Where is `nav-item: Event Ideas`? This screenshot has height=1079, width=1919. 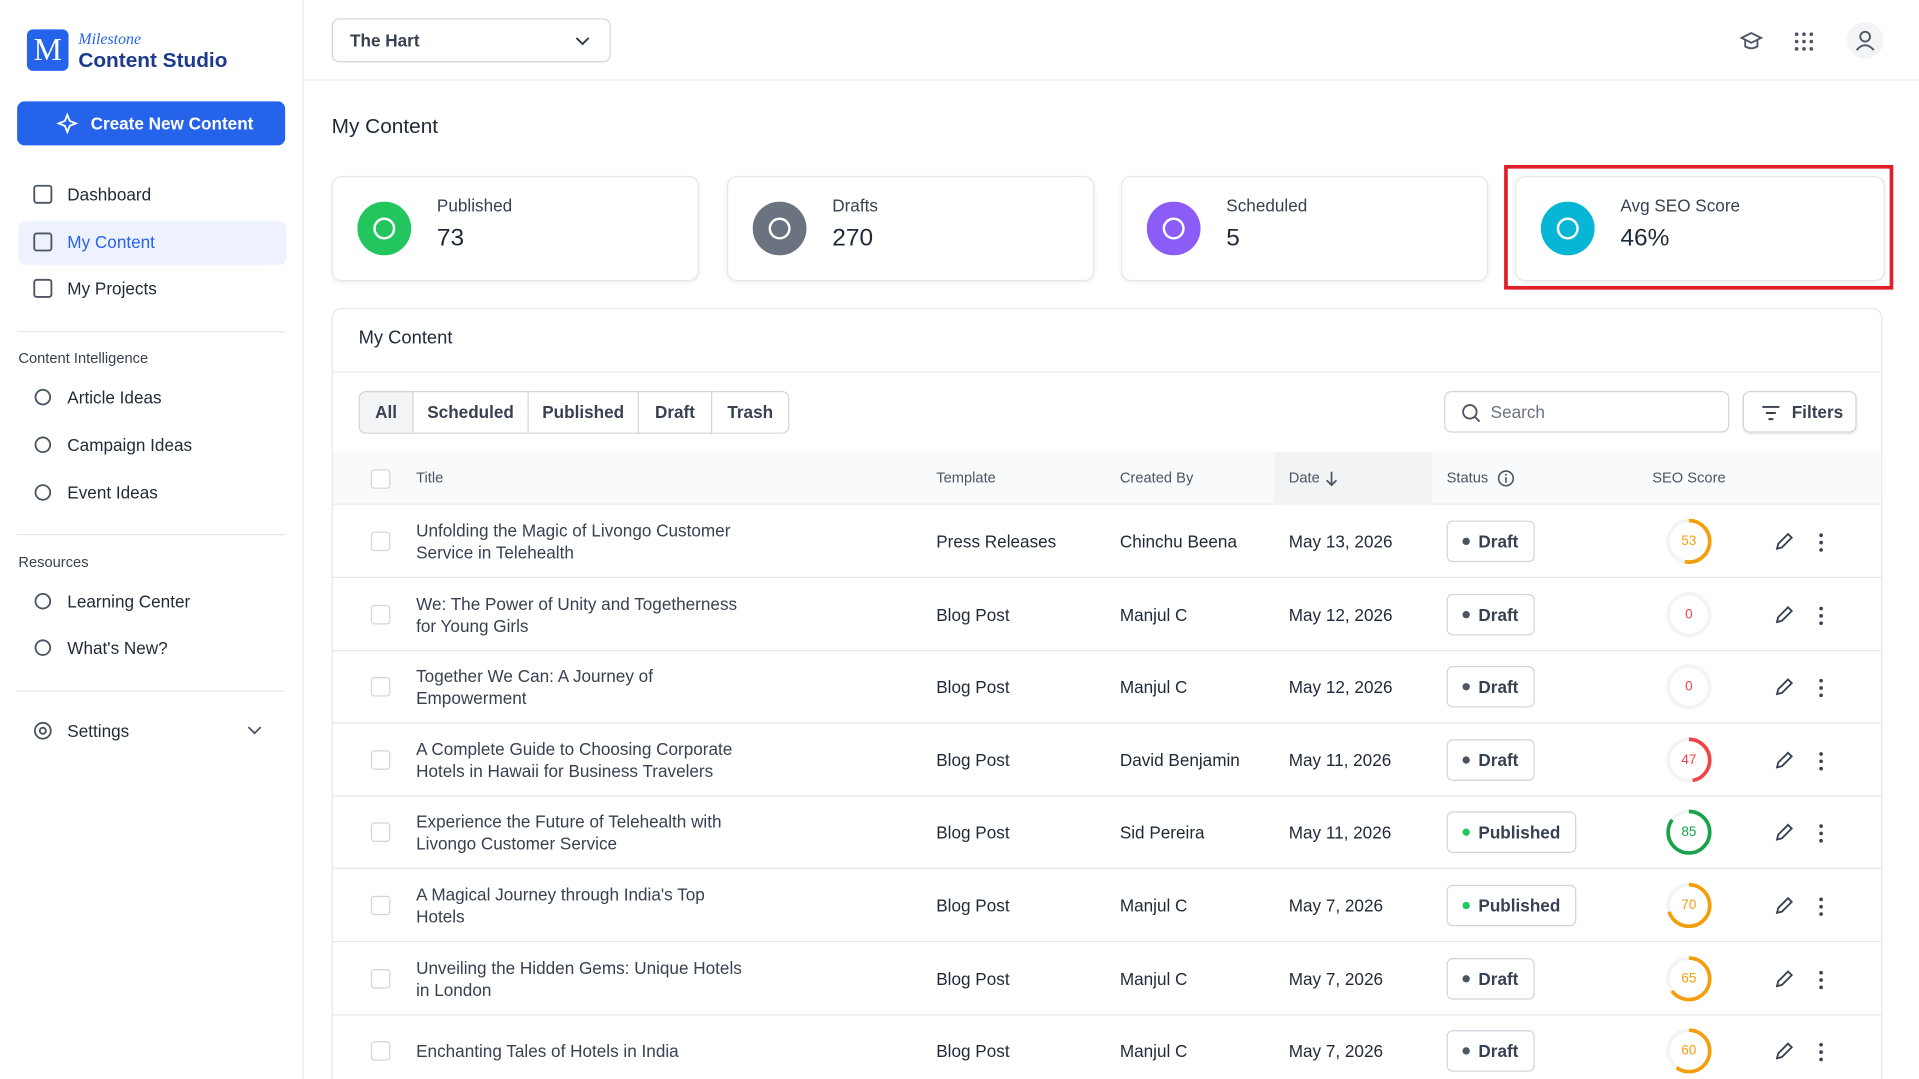
nav-item: Event Ideas is located at coordinates (112, 492).